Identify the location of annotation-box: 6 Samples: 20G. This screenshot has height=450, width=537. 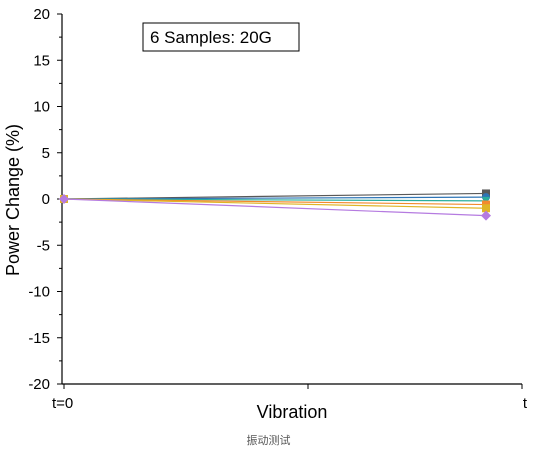
(221, 37).